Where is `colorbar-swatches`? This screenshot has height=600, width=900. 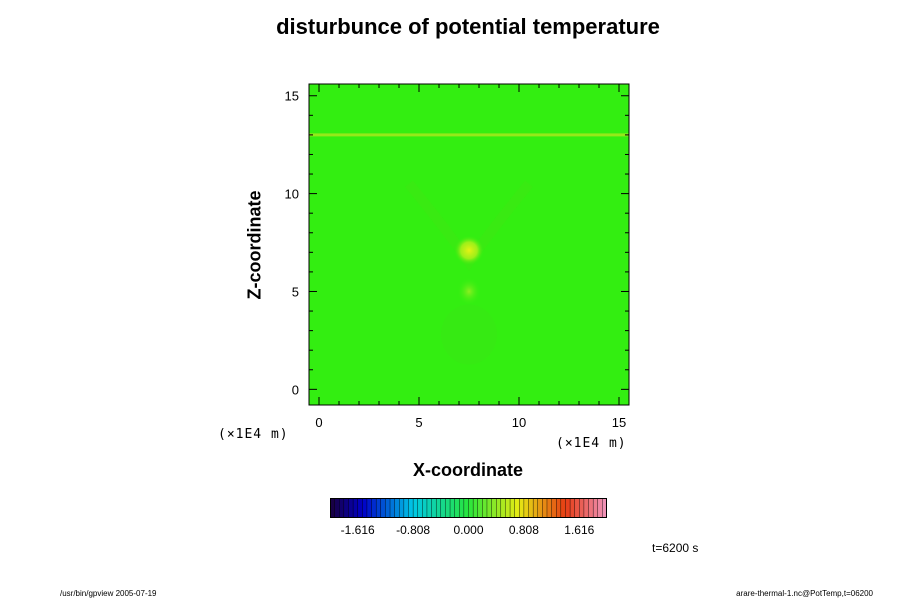
colorbar-swatches is located at coordinates (468, 508).